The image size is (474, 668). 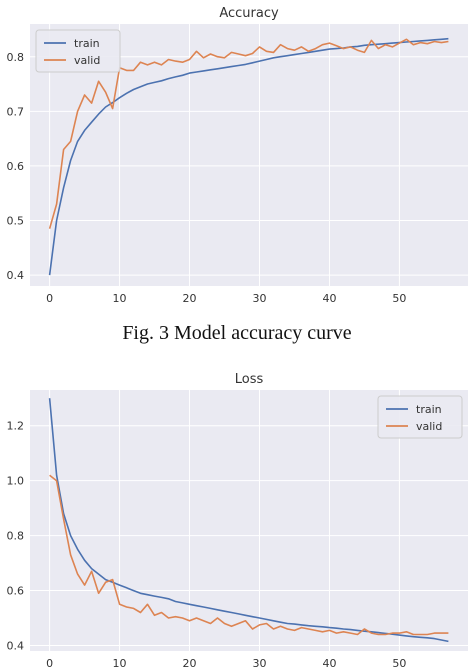 What do you see at coordinates (16, 426) in the screenshot?
I see `y-tick-label: 1.2` at bounding box center [16, 426].